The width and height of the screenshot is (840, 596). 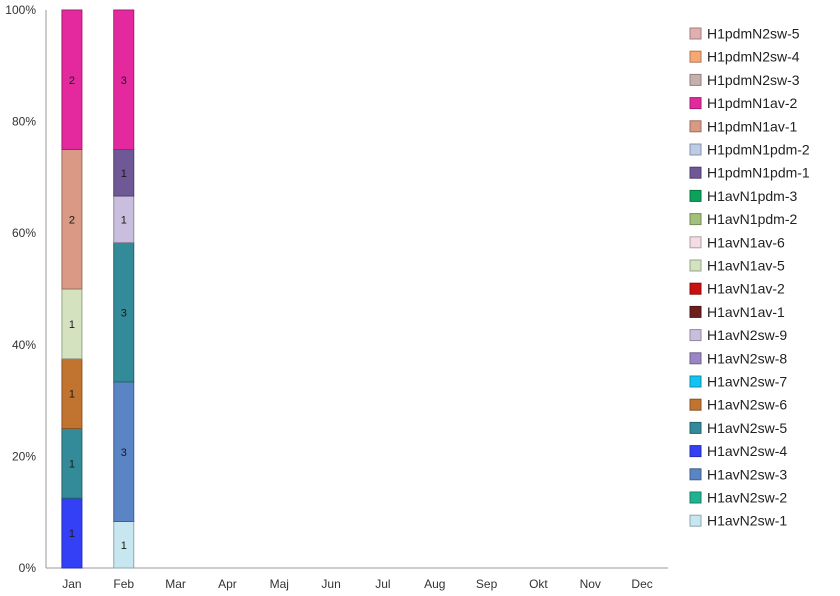 I want to click on legend-label: H1avN1av-1, so click(x=746, y=312).